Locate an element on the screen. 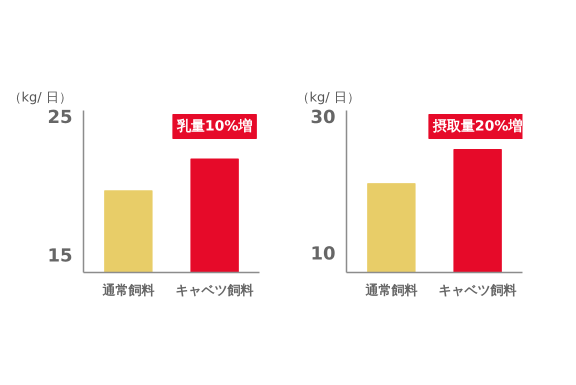 The width and height of the screenshot is (576, 385). annotation: 摂取量20%増 is located at coordinates (477, 126).